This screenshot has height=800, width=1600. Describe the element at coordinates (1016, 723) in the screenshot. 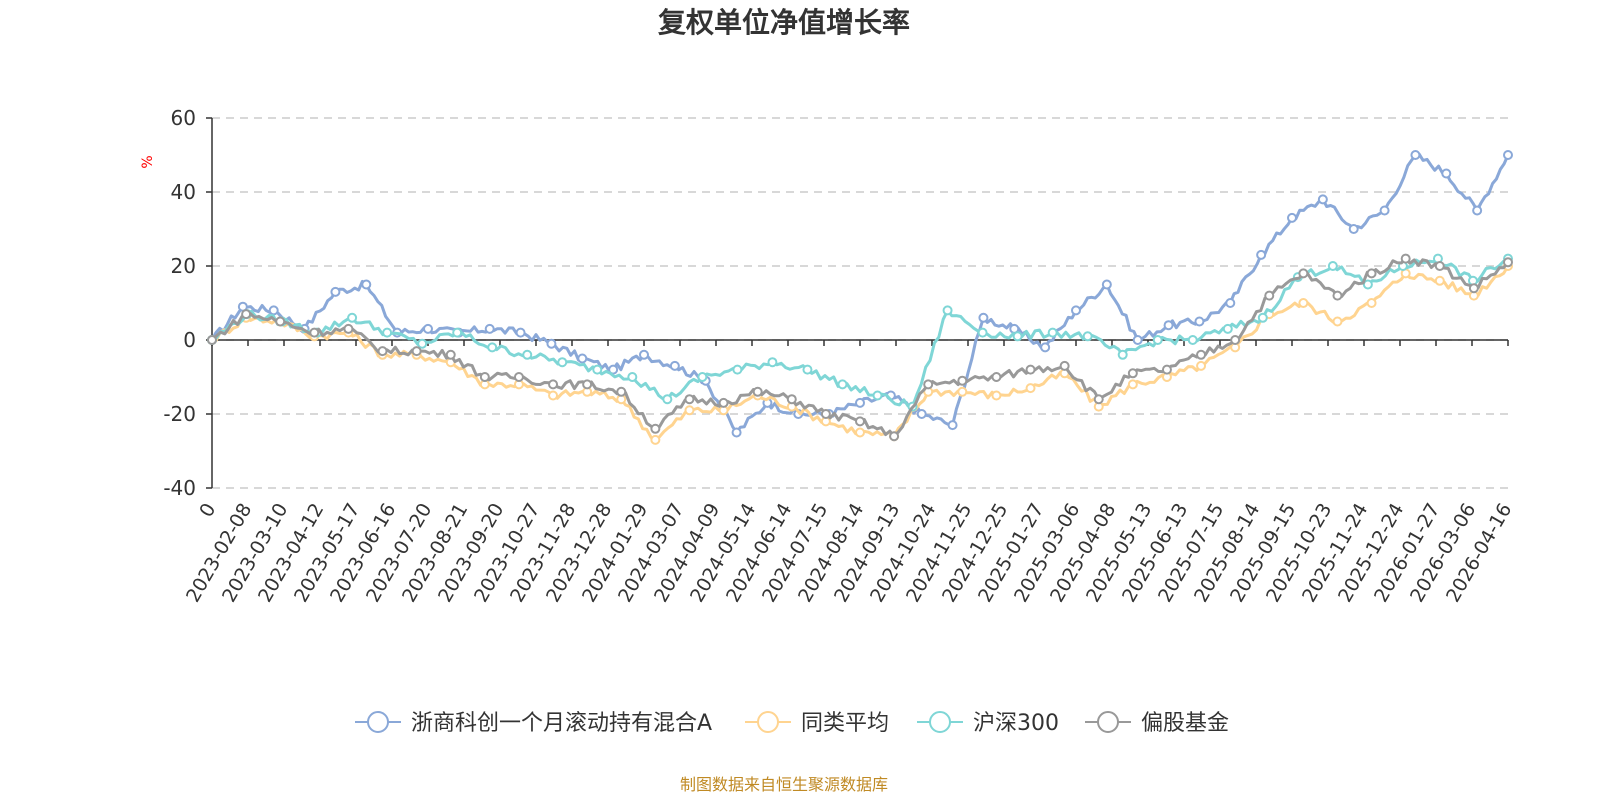

I see `legend-label: 沪深300` at that location.